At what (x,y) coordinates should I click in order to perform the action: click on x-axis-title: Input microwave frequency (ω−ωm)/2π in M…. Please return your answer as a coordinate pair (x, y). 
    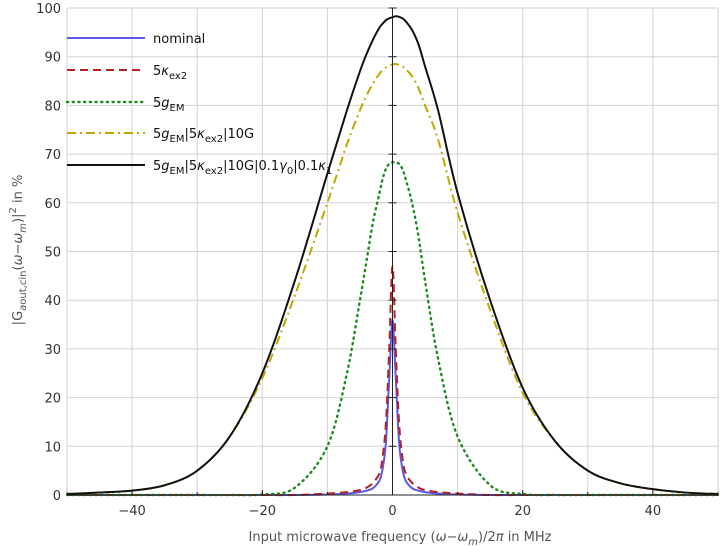
    Looking at the image, I should click on (400, 538).